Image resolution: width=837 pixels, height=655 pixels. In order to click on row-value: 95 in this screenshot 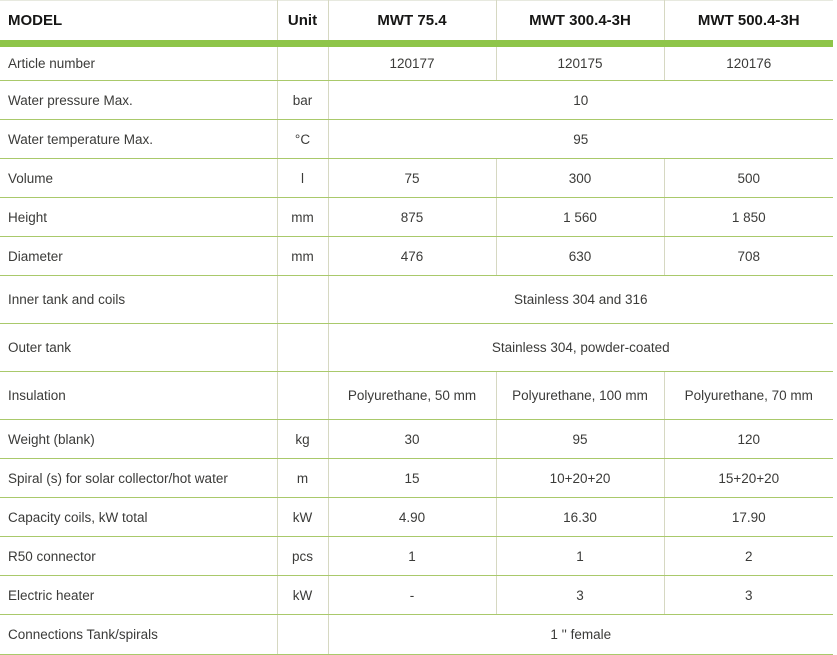, I will do `click(580, 439)`.